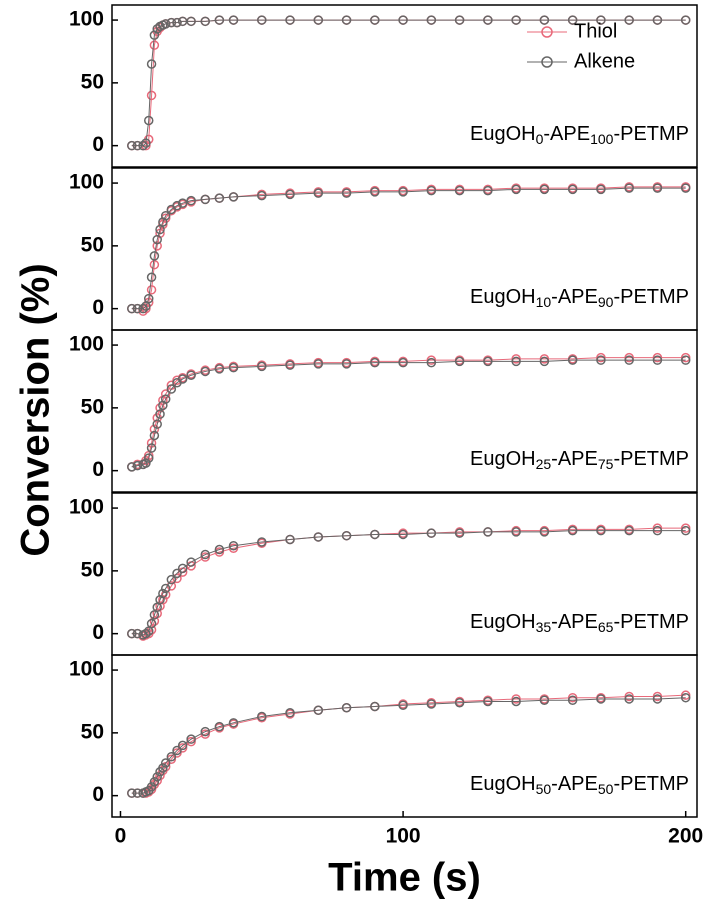 The height and width of the screenshot is (911, 720). I want to click on panel-label-subscript: 25, so click(544, 464).